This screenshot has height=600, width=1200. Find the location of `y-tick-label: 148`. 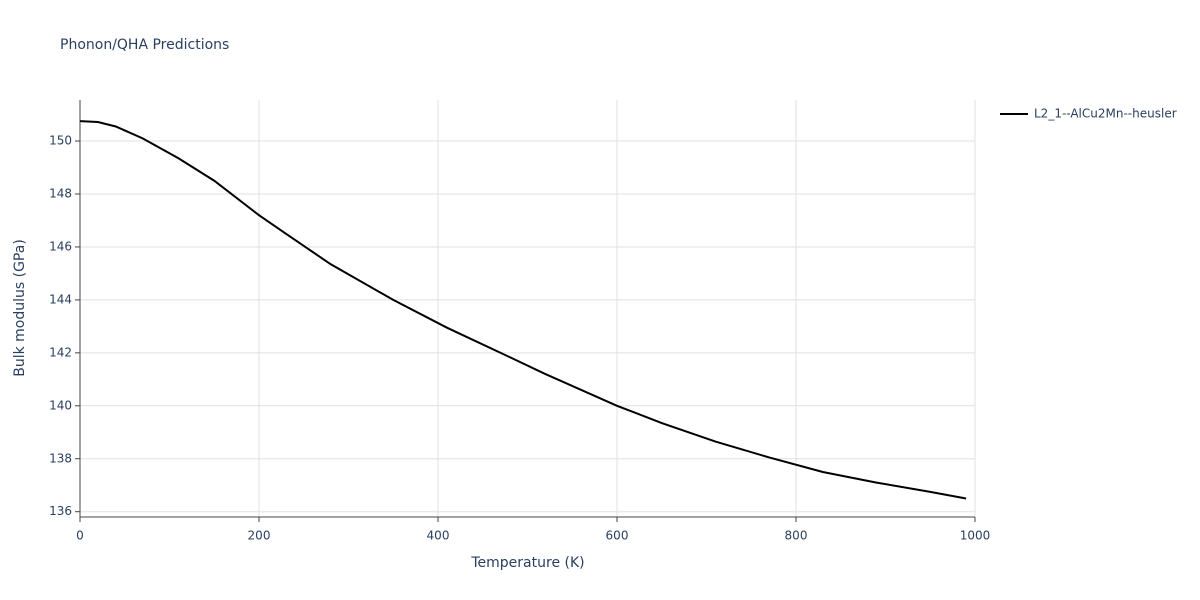

y-tick-label: 148 is located at coordinates (60, 193).